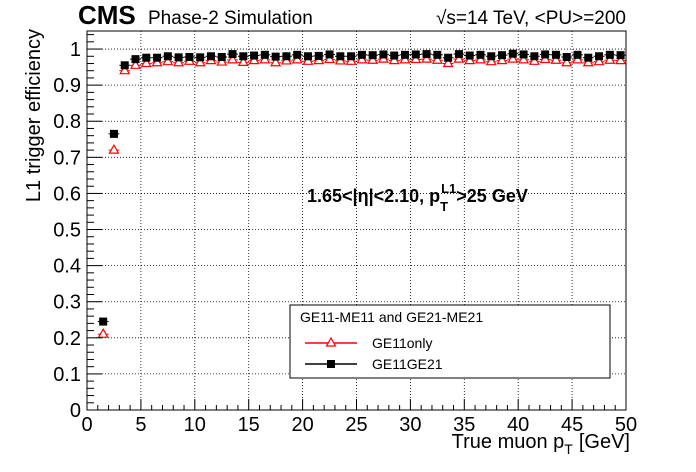 The width and height of the screenshot is (696, 472). Describe the element at coordinates (508, 442) in the screenshot. I see `x-axis-title-main: True muon p` at that location.